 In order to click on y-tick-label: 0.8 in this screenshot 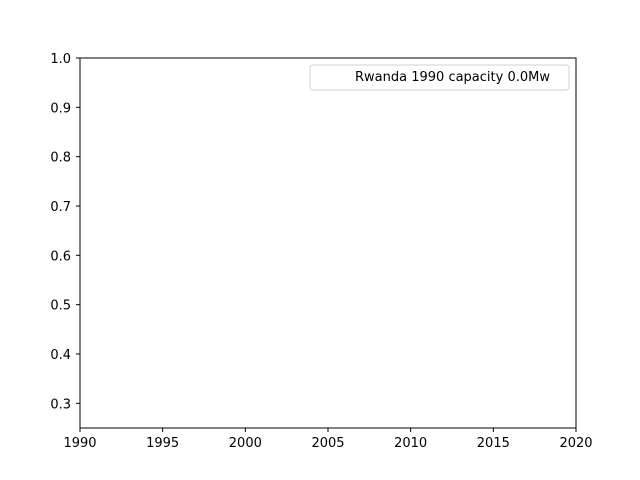, I will do `click(60, 158)`.